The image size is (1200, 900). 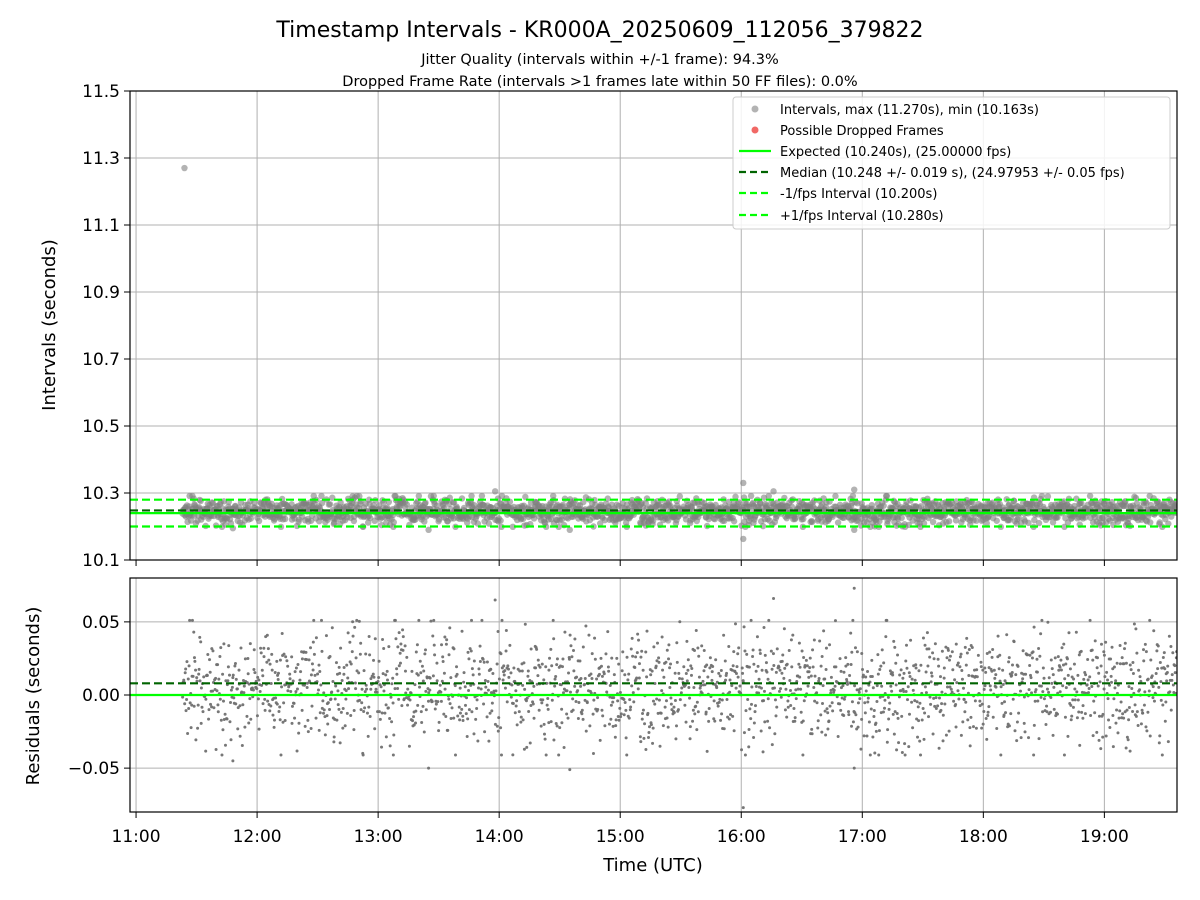 I want to click on legend-entry-label: -1/fps Interval (10.200s), so click(x=858, y=194).